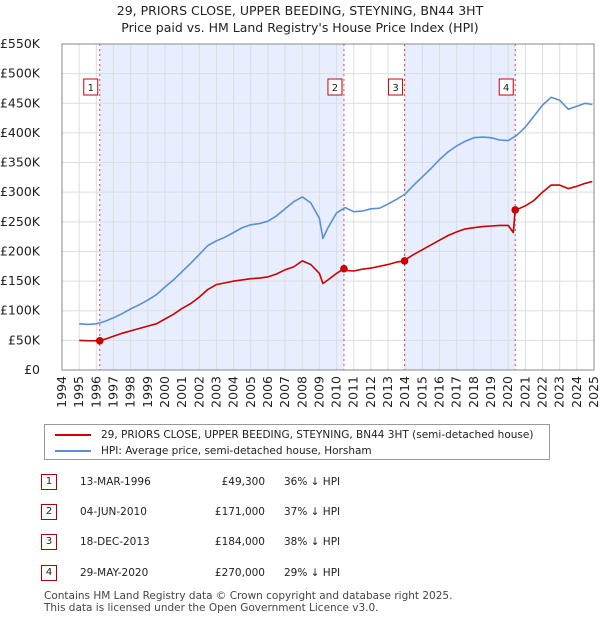 The image size is (600, 620). Describe the element at coordinates (49, 482) in the screenshot. I see `sale-number: 1` at that location.